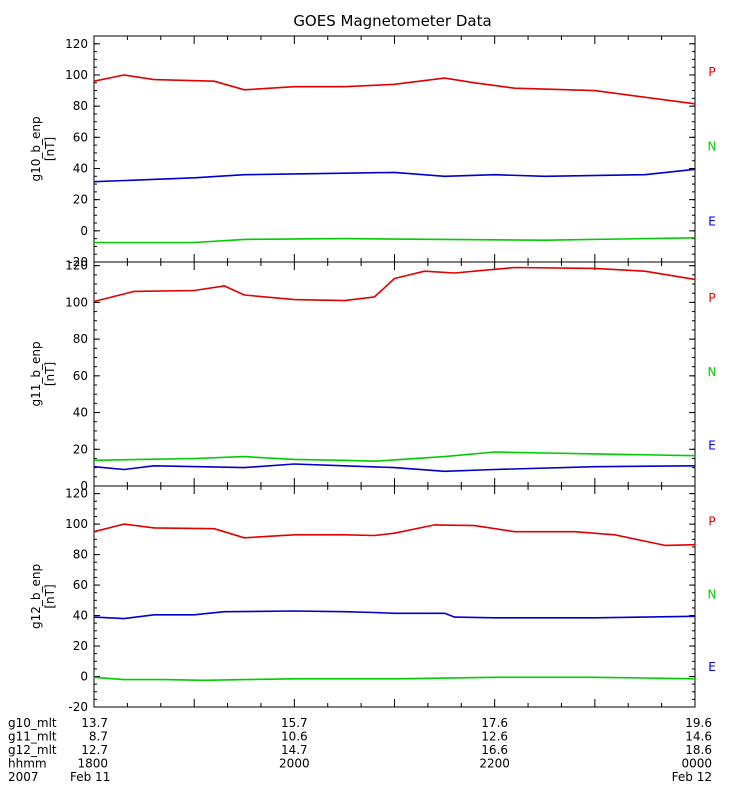 The height and width of the screenshot is (800, 750). Describe the element at coordinates (32, 750) in the screenshot. I see `time-axis-row-label: g12_mlt` at that location.